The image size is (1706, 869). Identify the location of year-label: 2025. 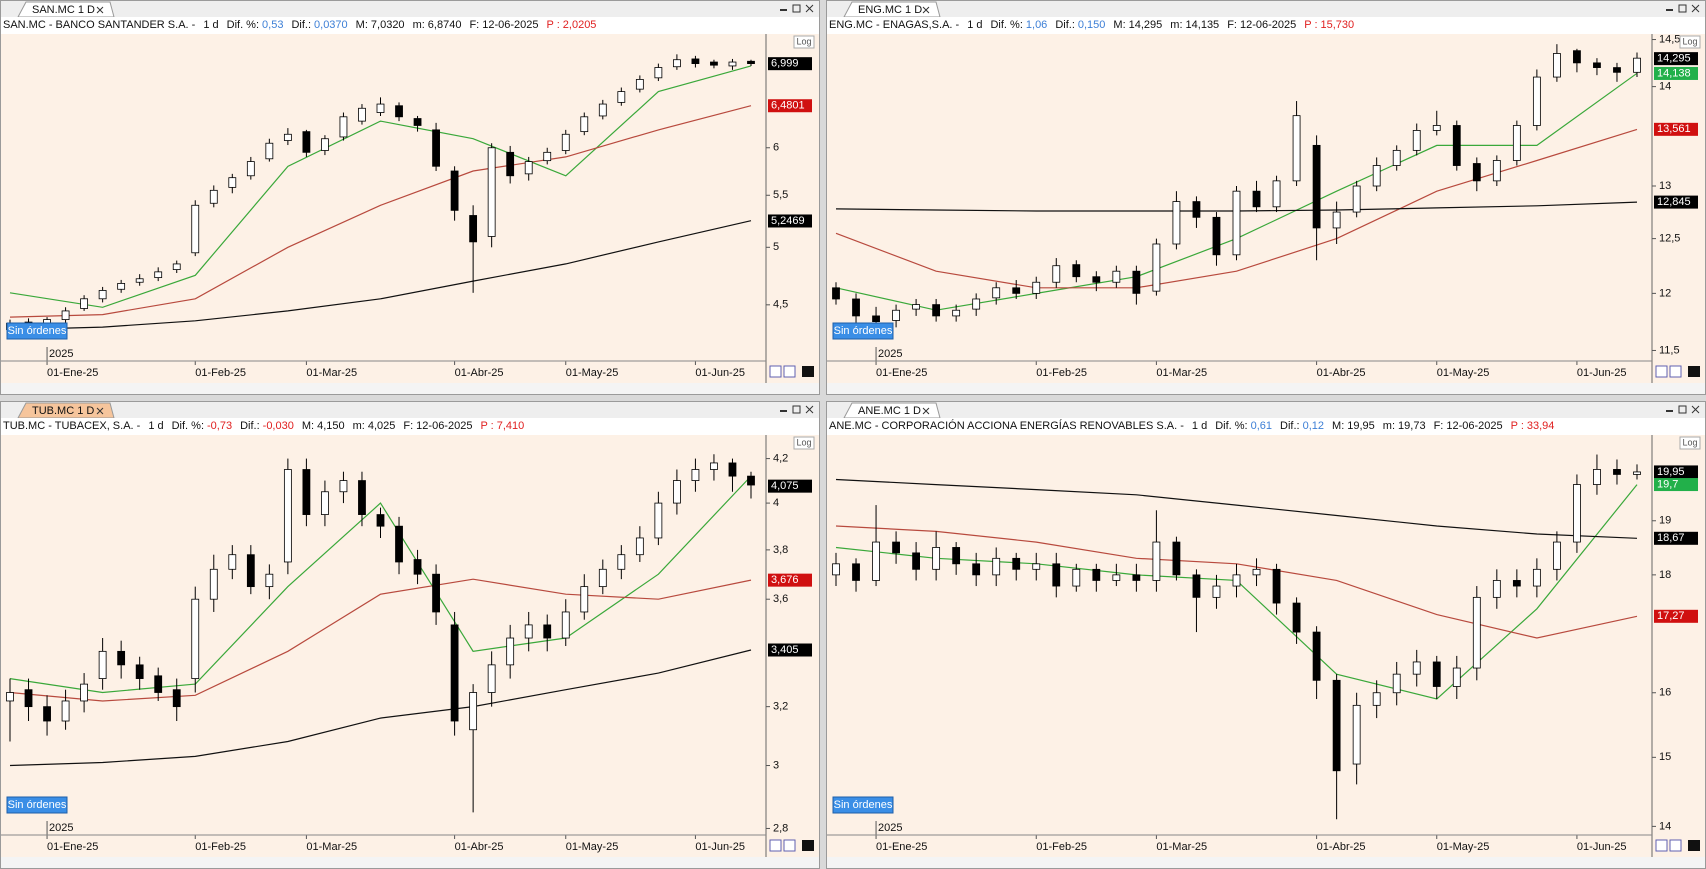
(61, 828).